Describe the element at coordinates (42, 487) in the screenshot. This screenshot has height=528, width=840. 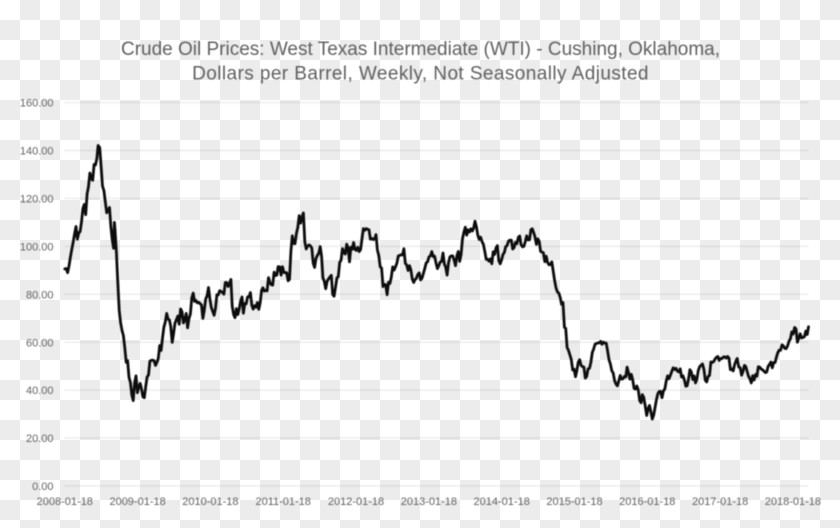
I see `svg-text: 0.00` at that location.